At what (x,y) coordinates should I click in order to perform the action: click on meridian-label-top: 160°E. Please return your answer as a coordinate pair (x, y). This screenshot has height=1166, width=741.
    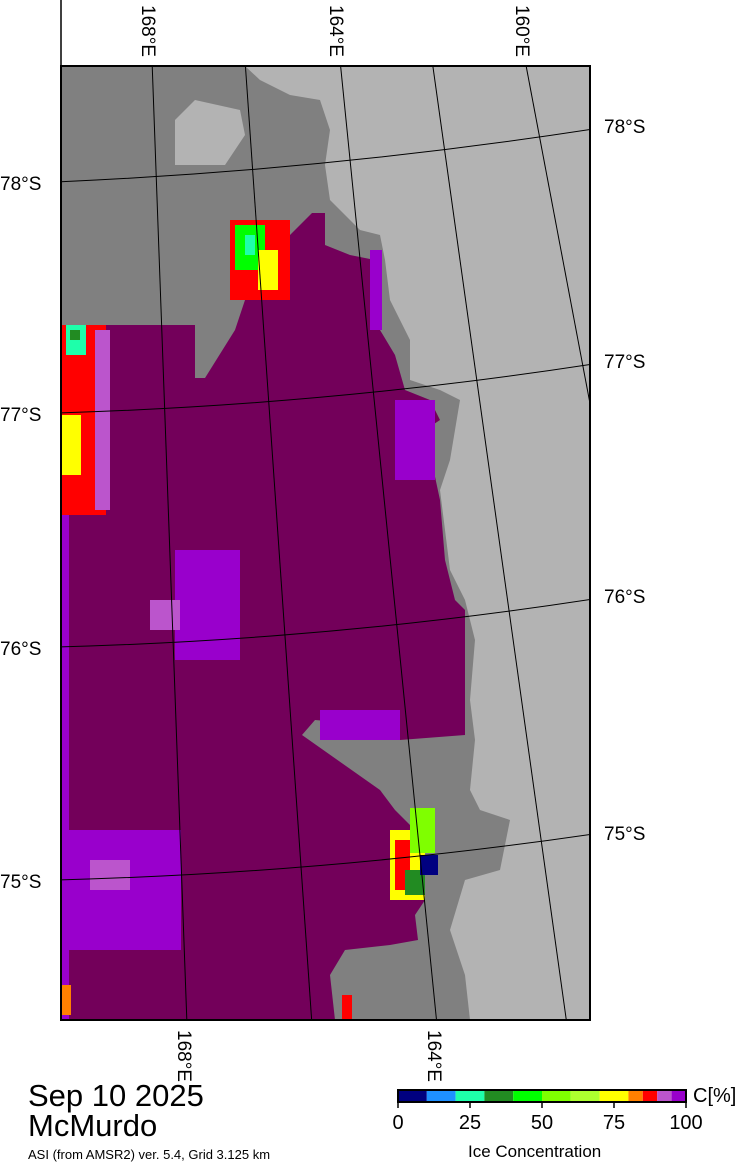
    Looking at the image, I should click on (521, 31).